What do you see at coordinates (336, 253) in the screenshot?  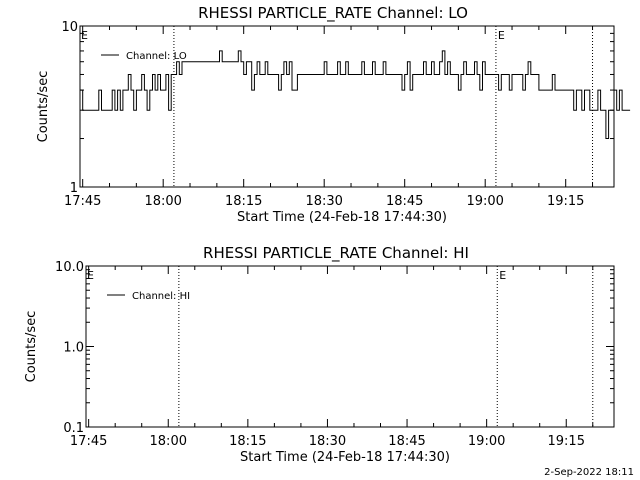 I see `chart-title: RHESSI PARTICLE_RATE Channel: HI` at bounding box center [336, 253].